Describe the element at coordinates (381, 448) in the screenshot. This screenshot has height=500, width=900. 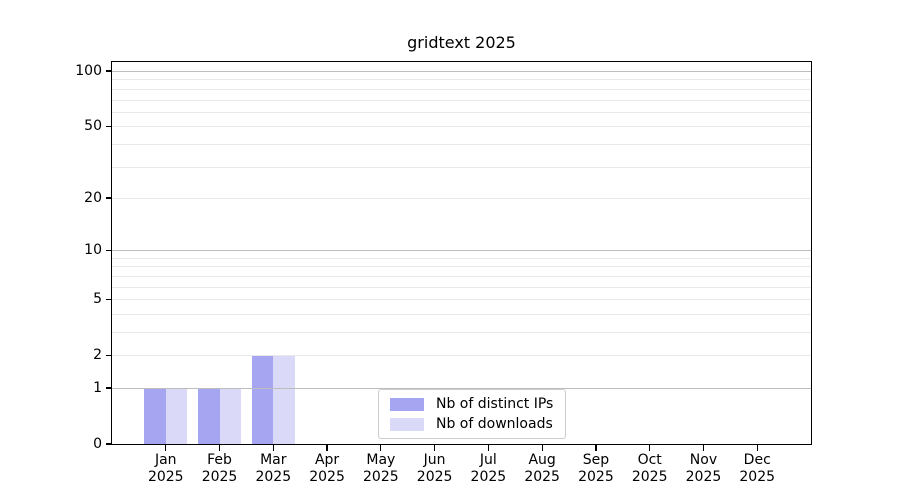
I see `x-tick-may` at that location.